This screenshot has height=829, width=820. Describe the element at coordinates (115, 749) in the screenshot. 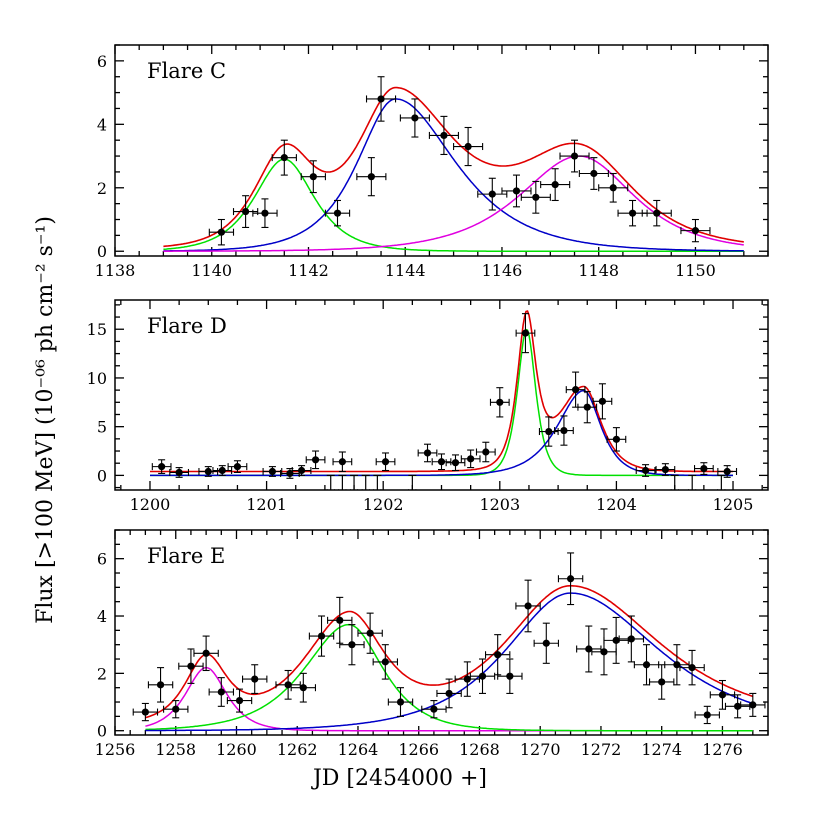

I see `x-tick-label: 1256` at that location.